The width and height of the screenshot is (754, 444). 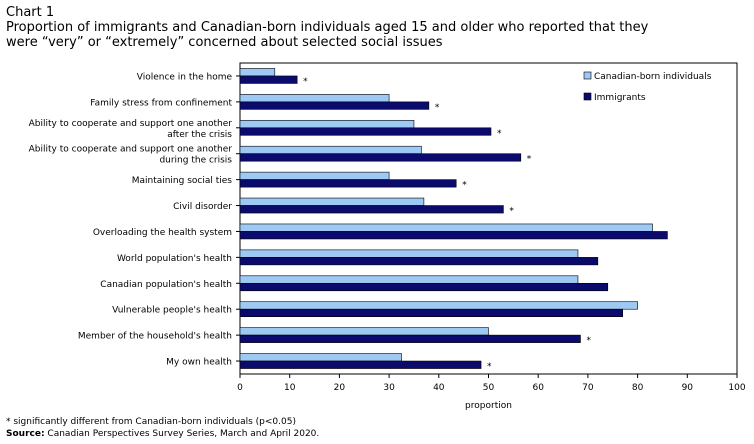 What do you see at coordinates (166, 285) in the screenshot?
I see `category-label: Canadian population's health` at bounding box center [166, 285].